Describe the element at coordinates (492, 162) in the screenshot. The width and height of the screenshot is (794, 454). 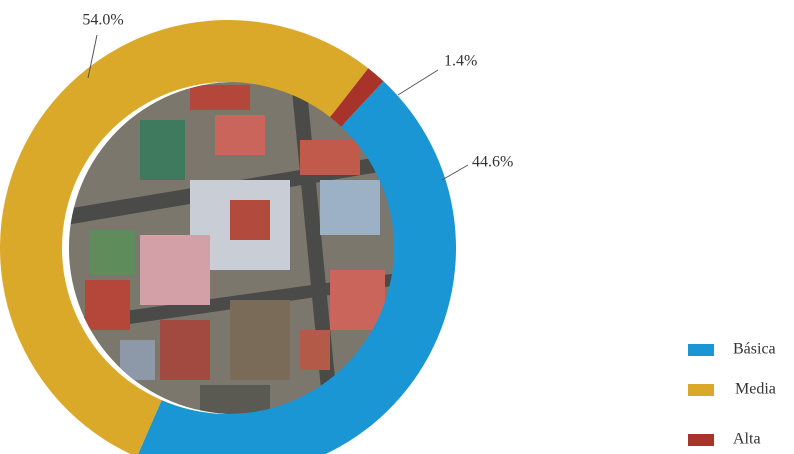
I see `data-label: 44.6%` at that location.